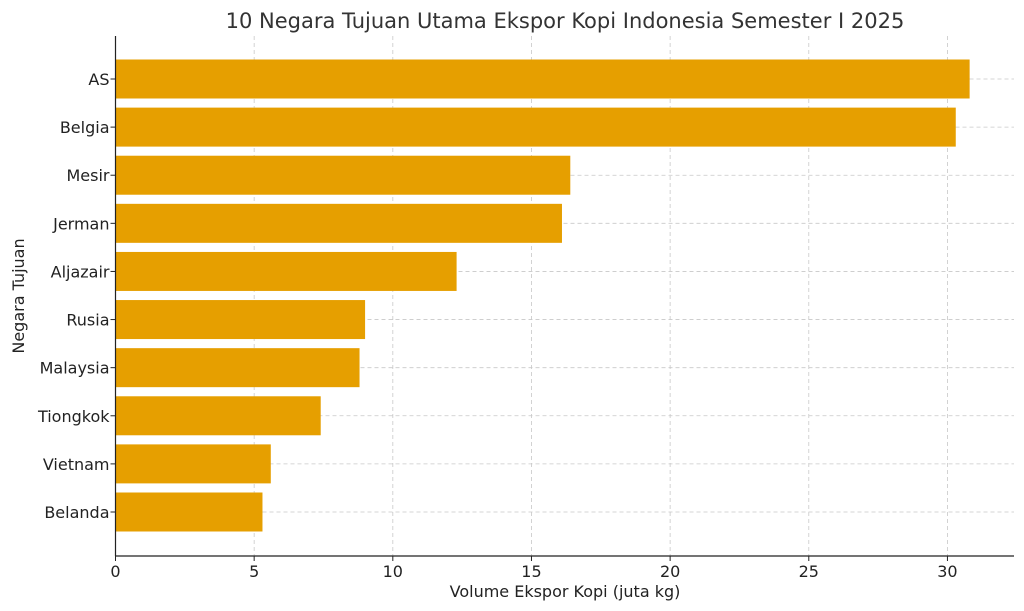 This screenshot has height=611, width=1024. What do you see at coordinates (87, 175) in the screenshot?
I see `y-tick-label: Mesir` at bounding box center [87, 175].